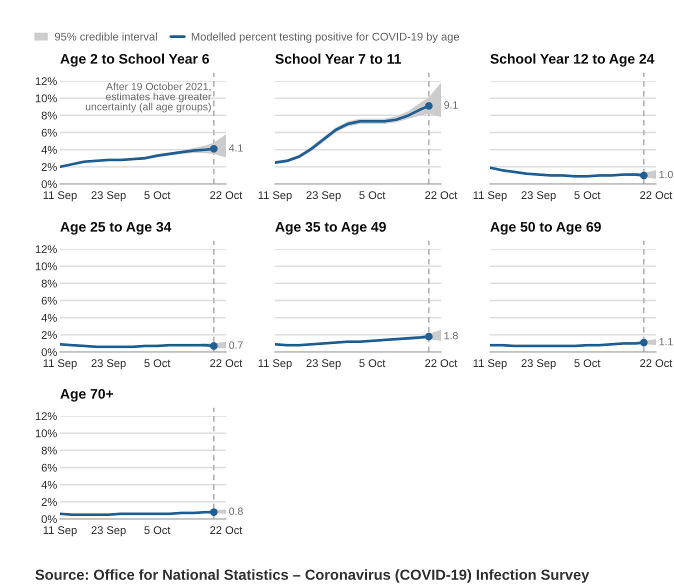 The height and width of the screenshot is (587, 674). I want to click on ref-line-label: After 19 October 2021, estimates have greater uncertainty (all age groups), so click(149, 97).